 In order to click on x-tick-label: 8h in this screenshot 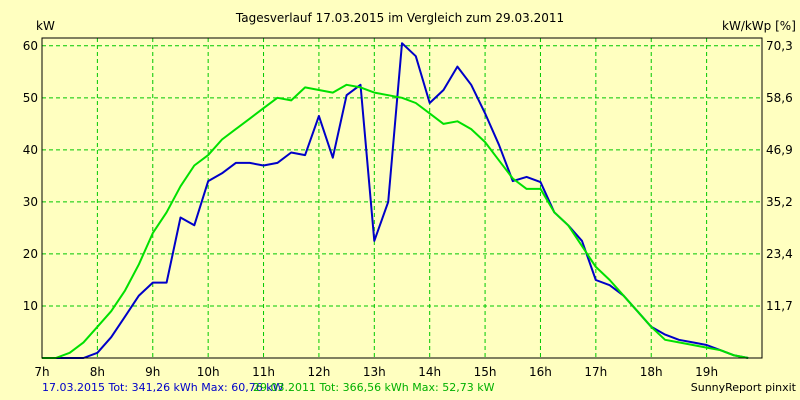, I will do `click(97, 372)`.